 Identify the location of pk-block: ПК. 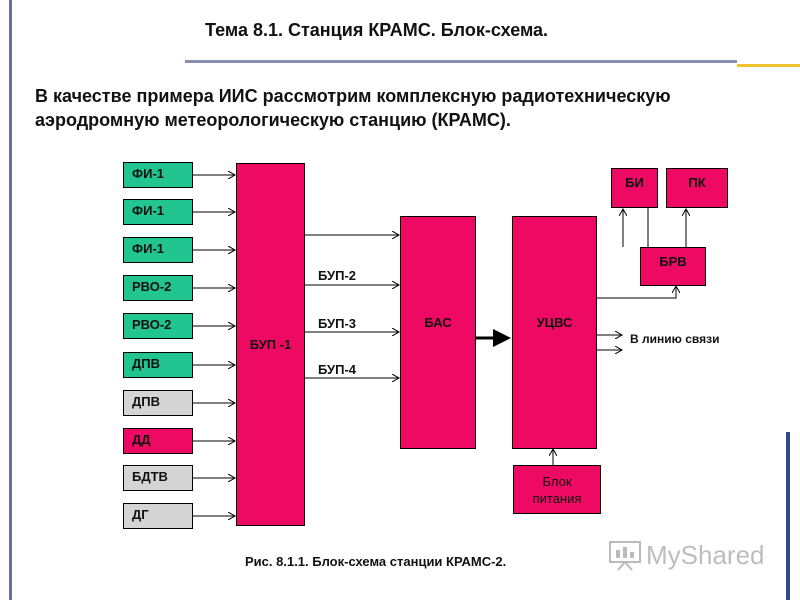
(697, 188).